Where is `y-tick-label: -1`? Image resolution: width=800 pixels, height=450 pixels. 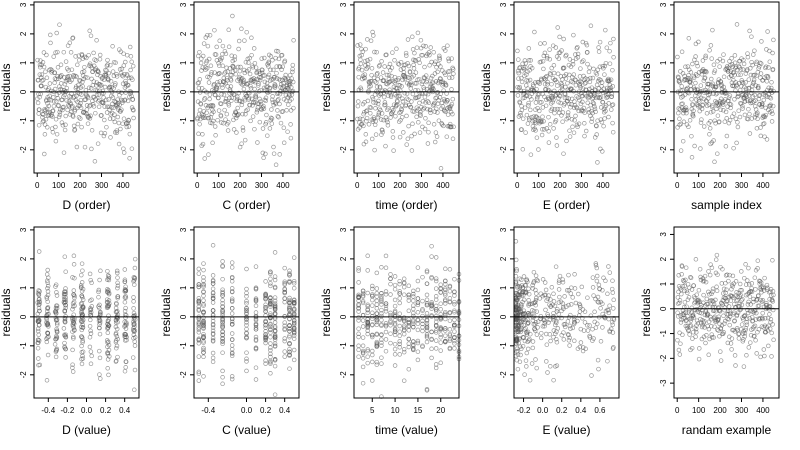 y-tick-label: -1 is located at coordinates (663, 121).